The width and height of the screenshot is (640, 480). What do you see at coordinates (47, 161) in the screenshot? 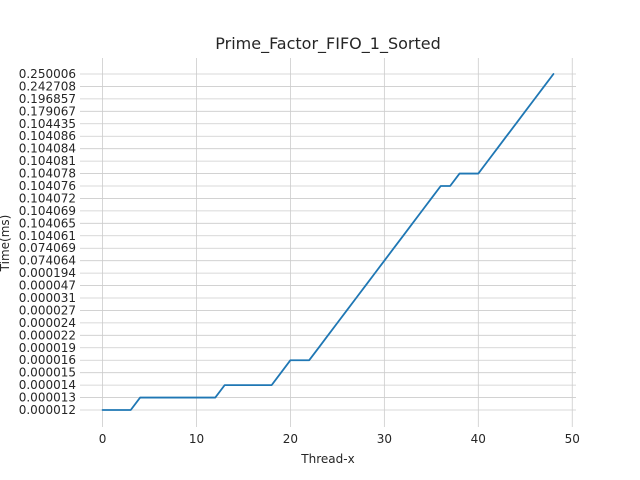
I see `y-tick-label: 0.104081` at bounding box center [47, 161].